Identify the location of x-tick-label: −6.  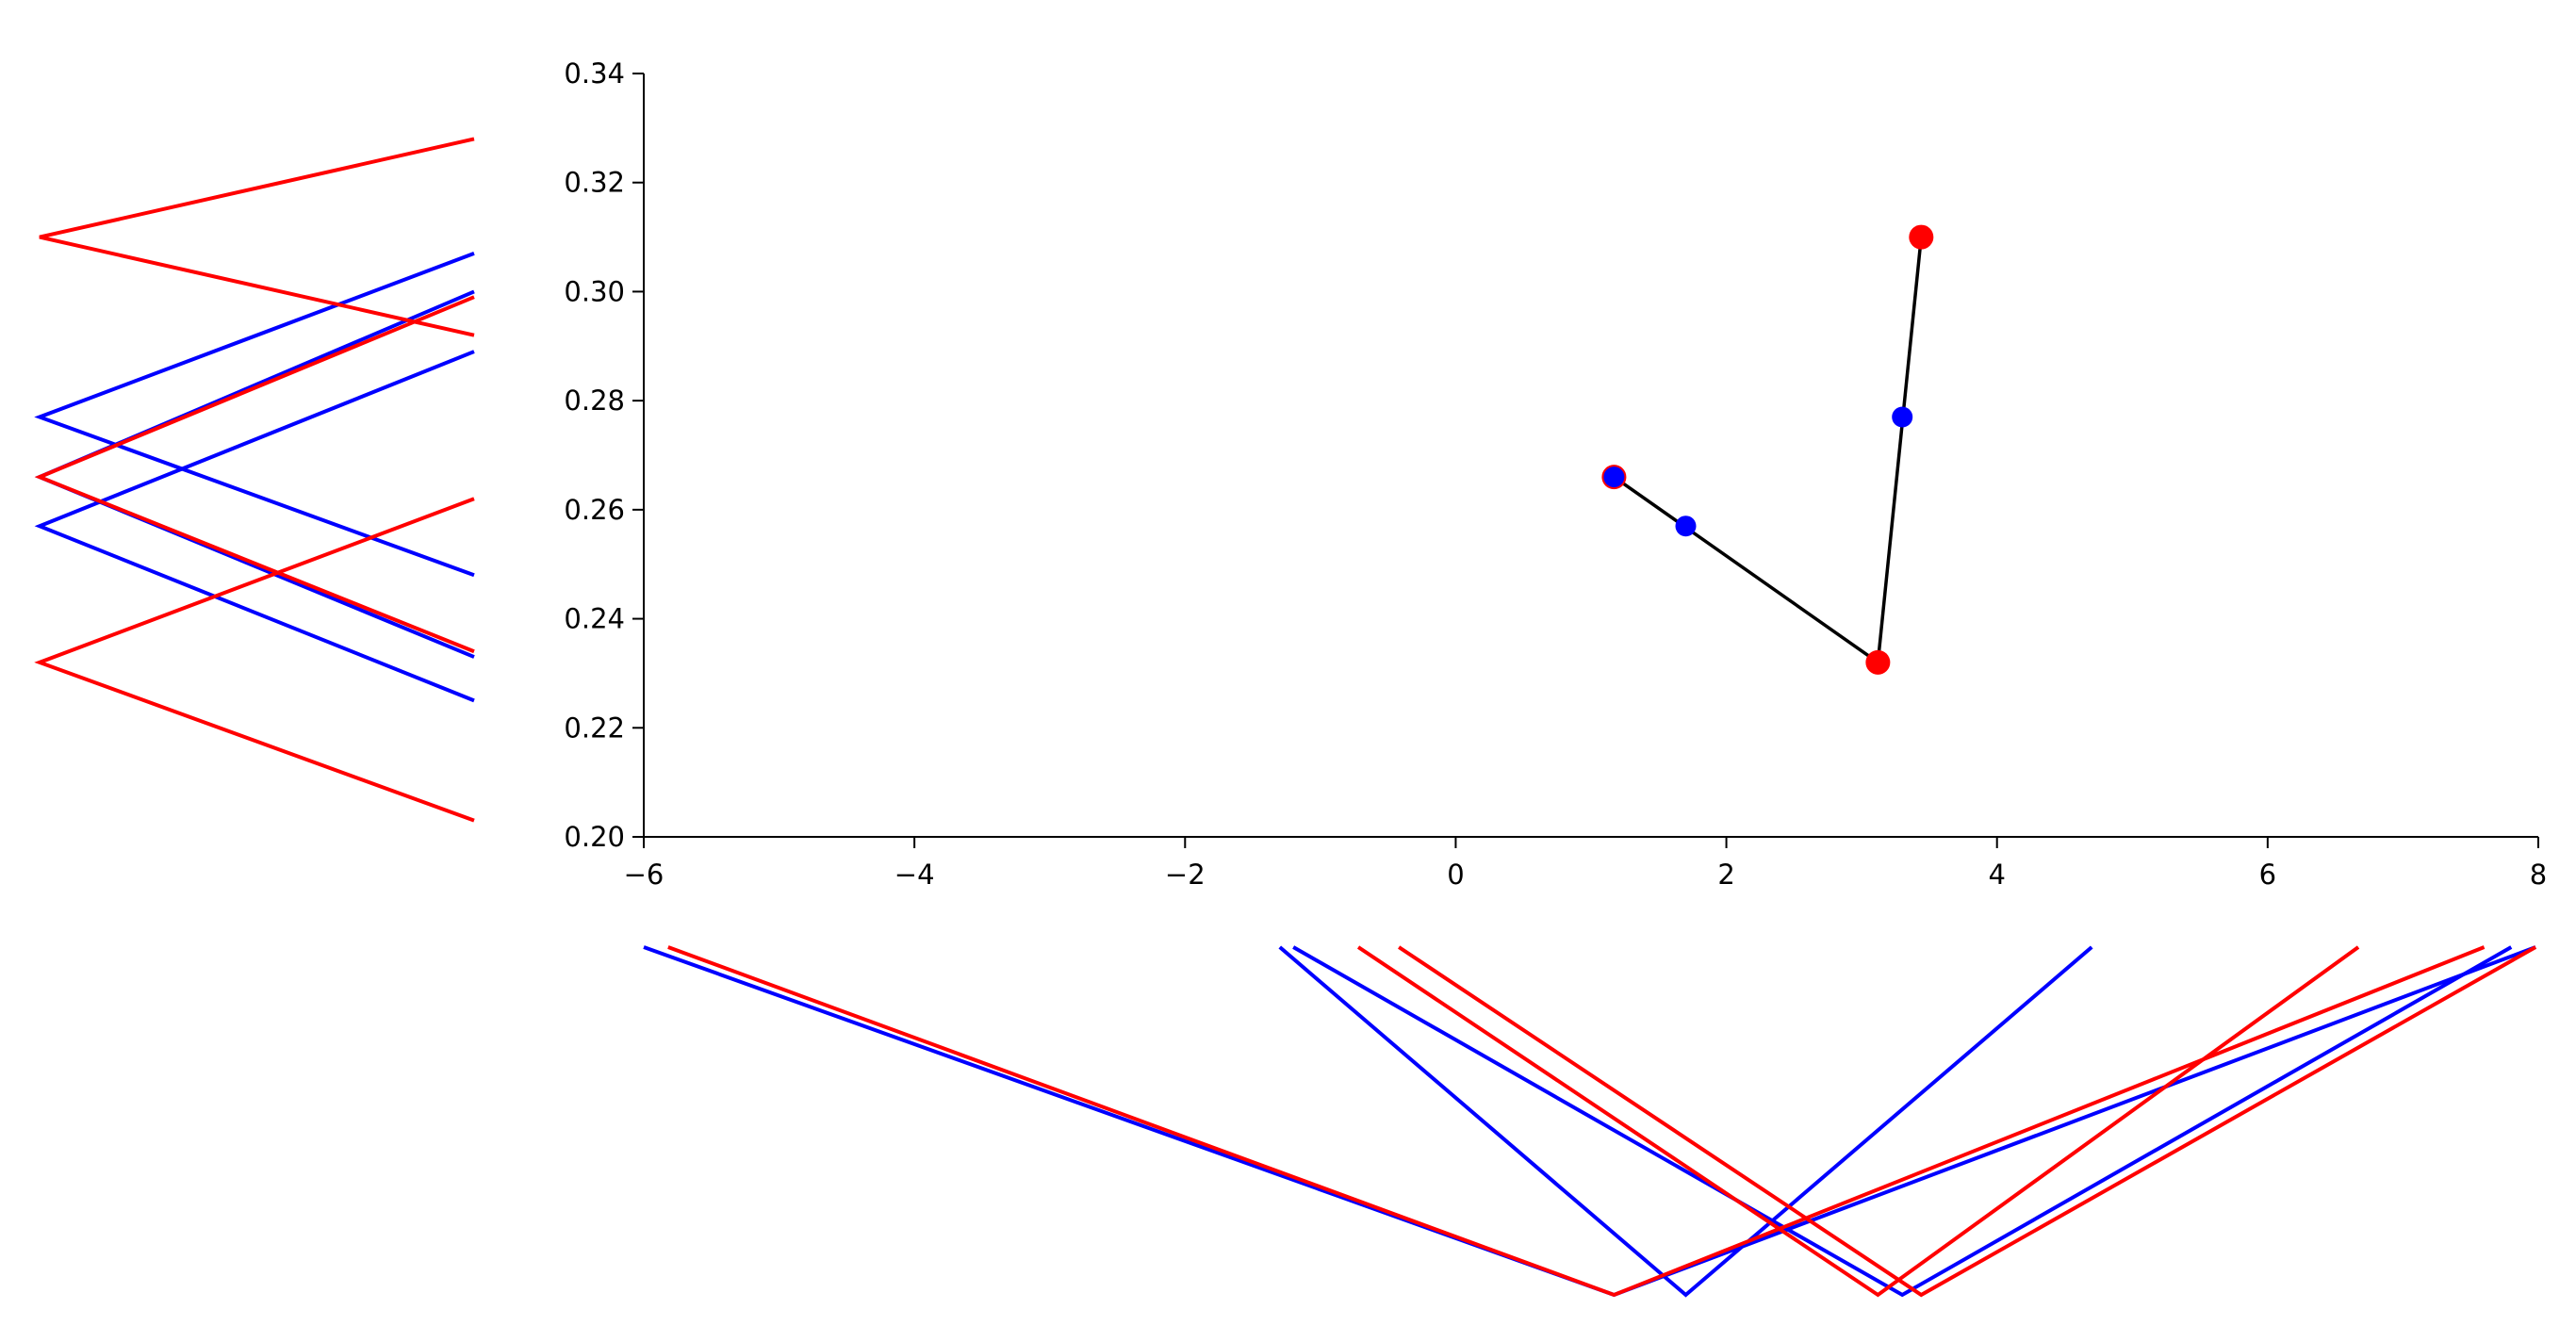
(644, 875).